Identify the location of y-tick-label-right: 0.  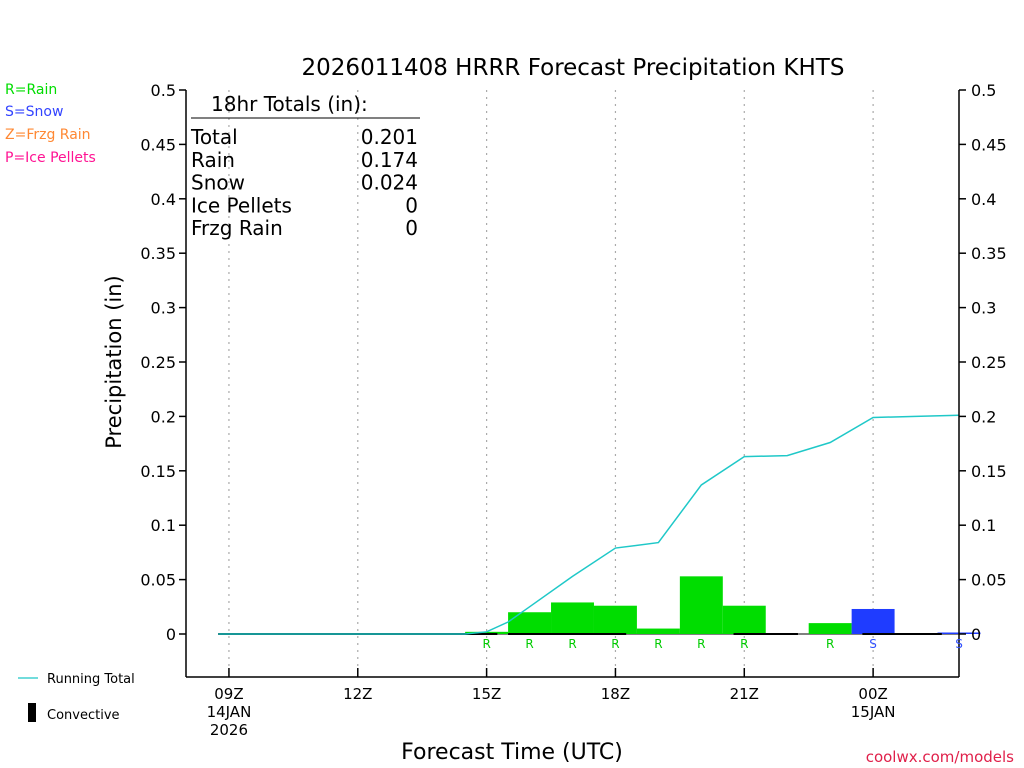
(976, 634).